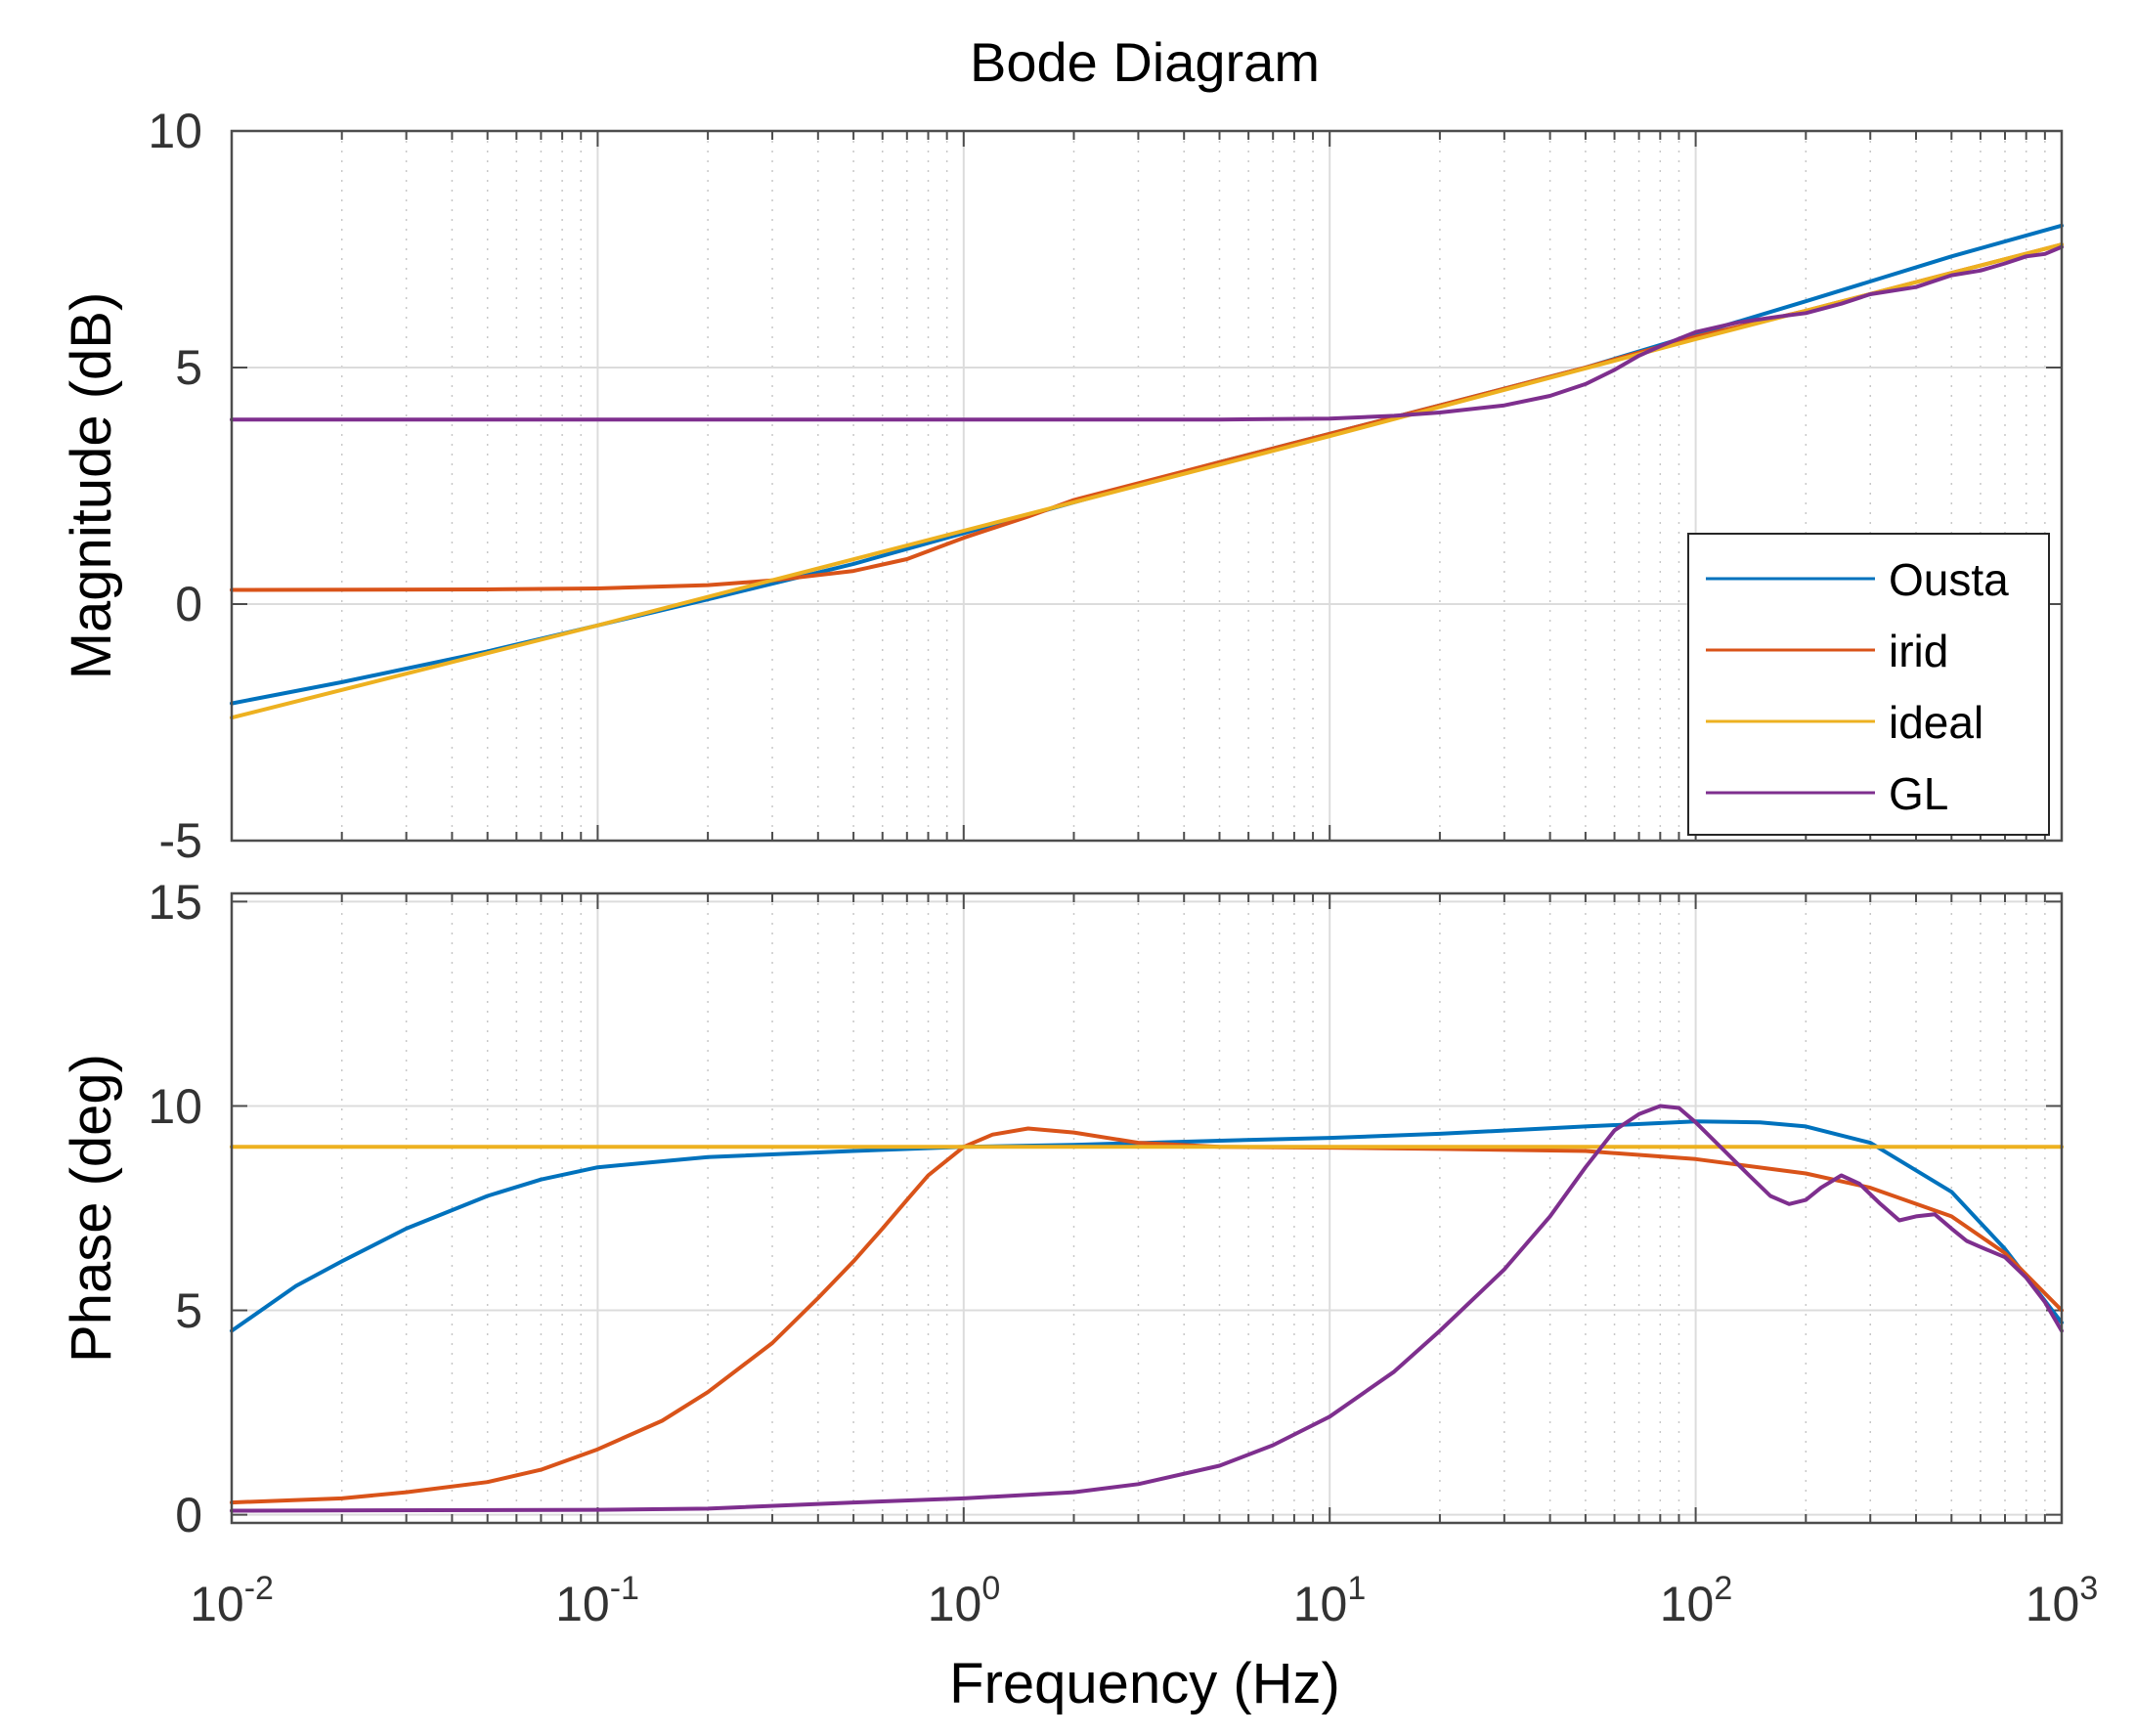  I want to click on phase-y-tick-label: 5, so click(188, 1310).